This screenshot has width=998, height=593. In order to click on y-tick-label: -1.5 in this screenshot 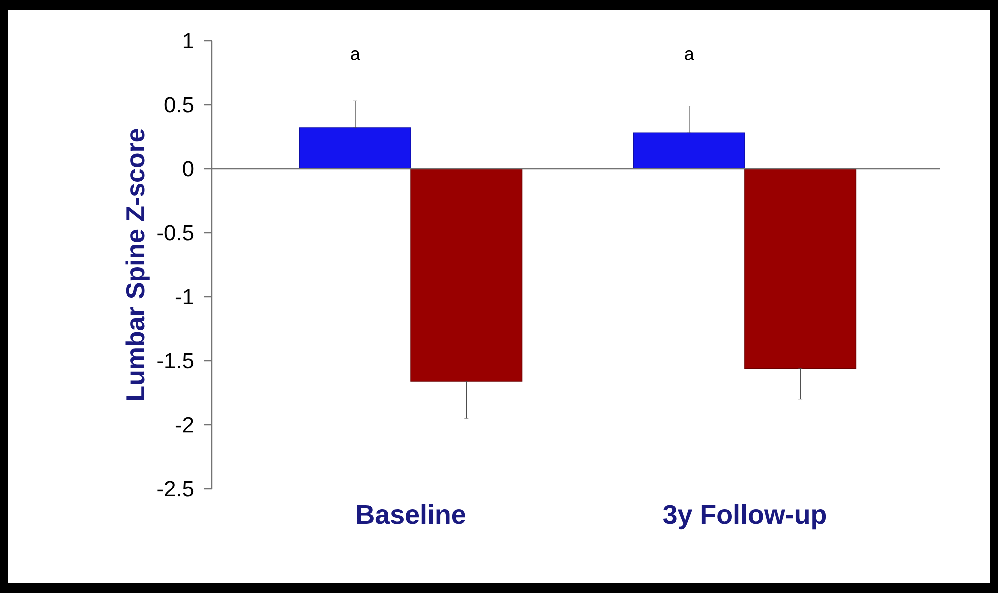, I will do `click(176, 361)`.